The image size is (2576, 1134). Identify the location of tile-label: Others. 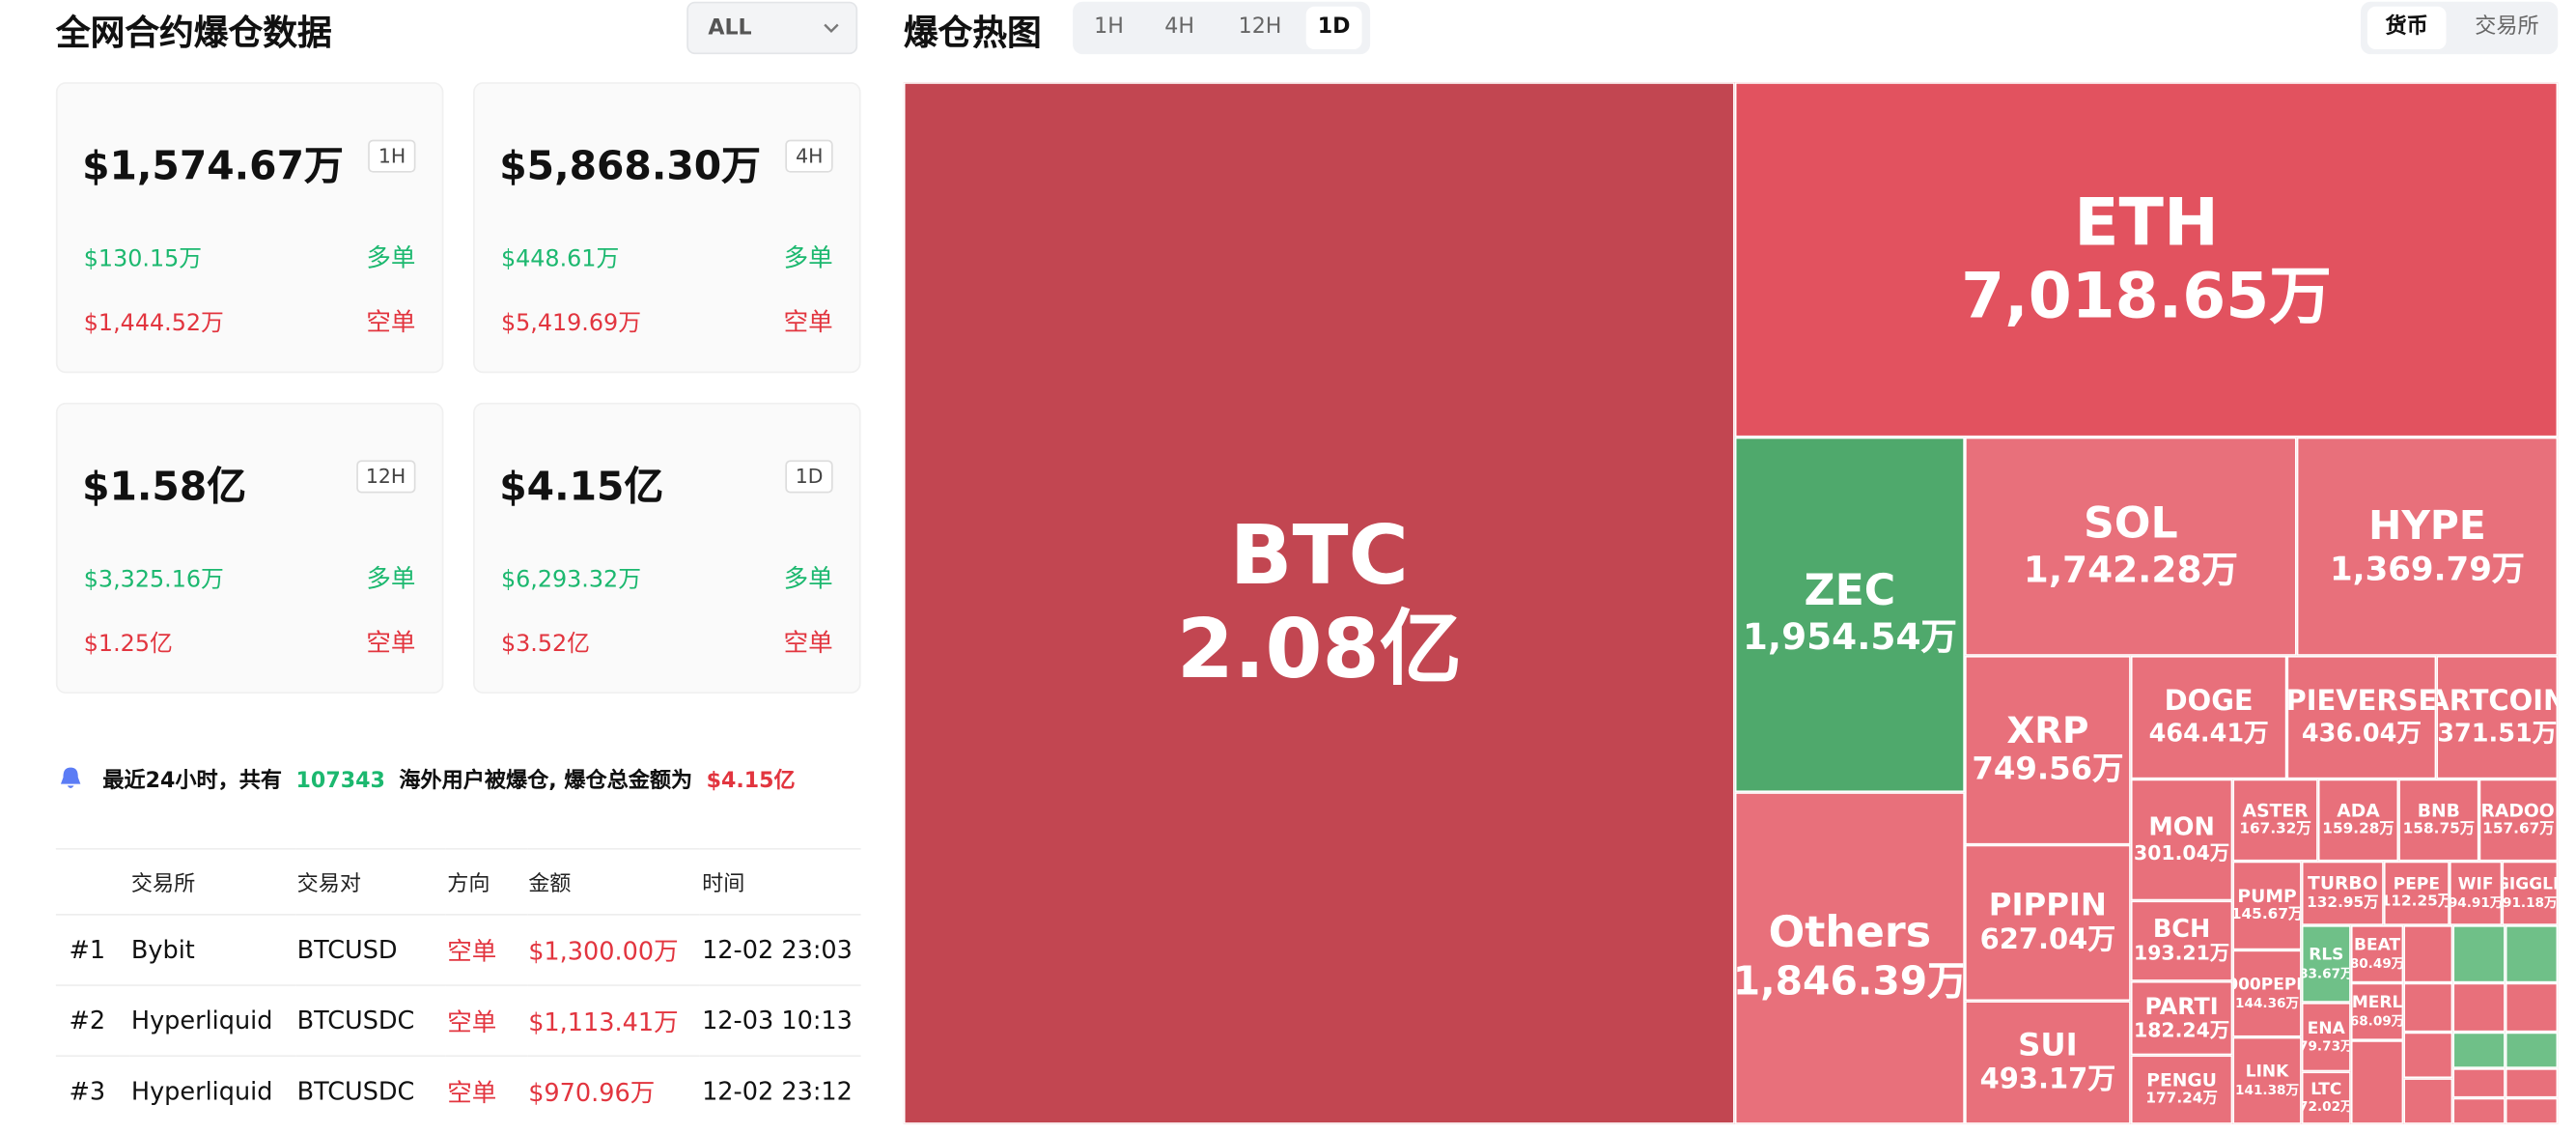
(1850, 934).